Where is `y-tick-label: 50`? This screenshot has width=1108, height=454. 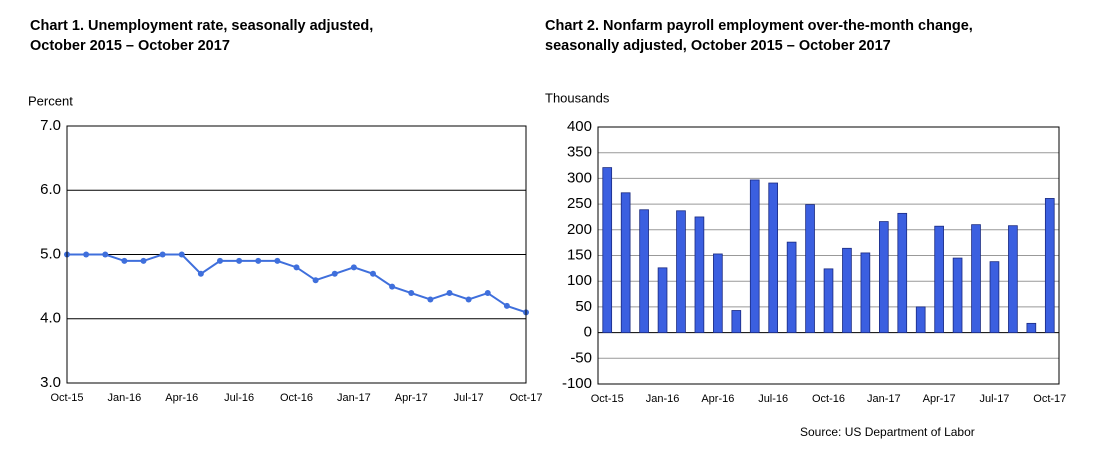 y-tick-label: 50 is located at coordinates (583, 306).